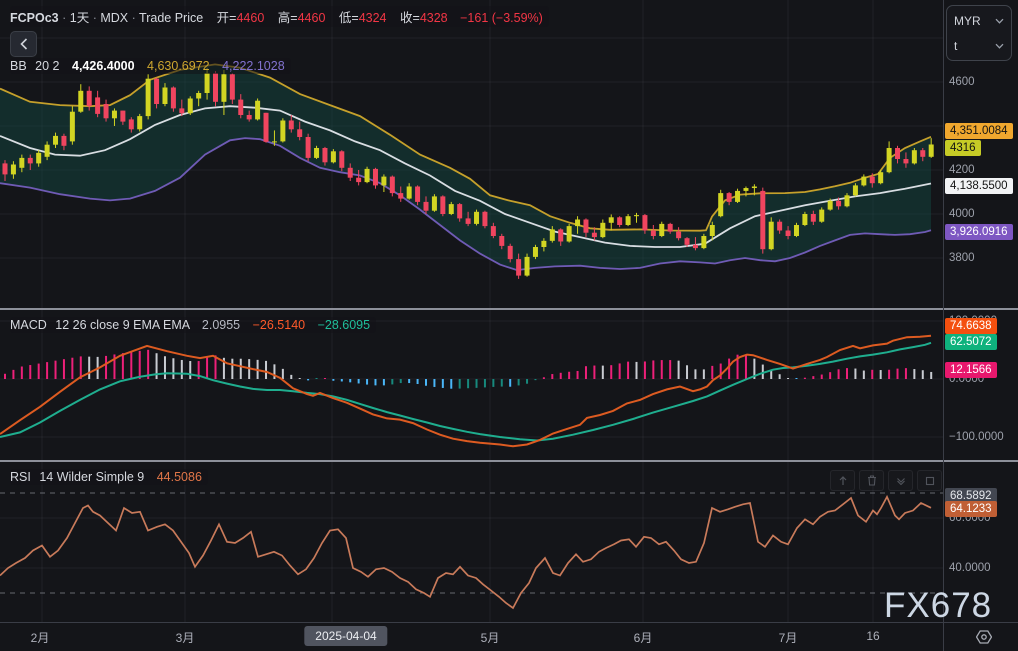 The height and width of the screenshot is (651, 1018). Describe the element at coordinates (92, 477) in the screenshot. I see `rsi-params: 14 Wilder Simple 9` at that location.